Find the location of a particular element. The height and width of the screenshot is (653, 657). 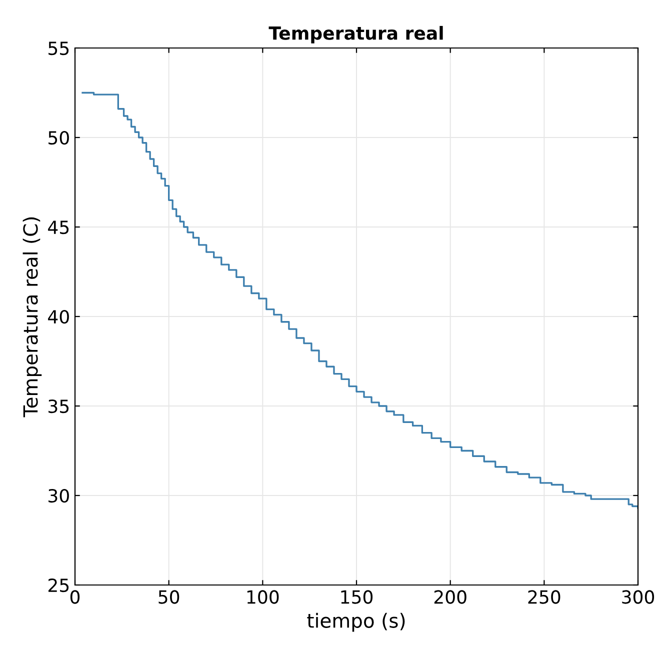

y-tick-label: 50 is located at coordinates (58, 137).